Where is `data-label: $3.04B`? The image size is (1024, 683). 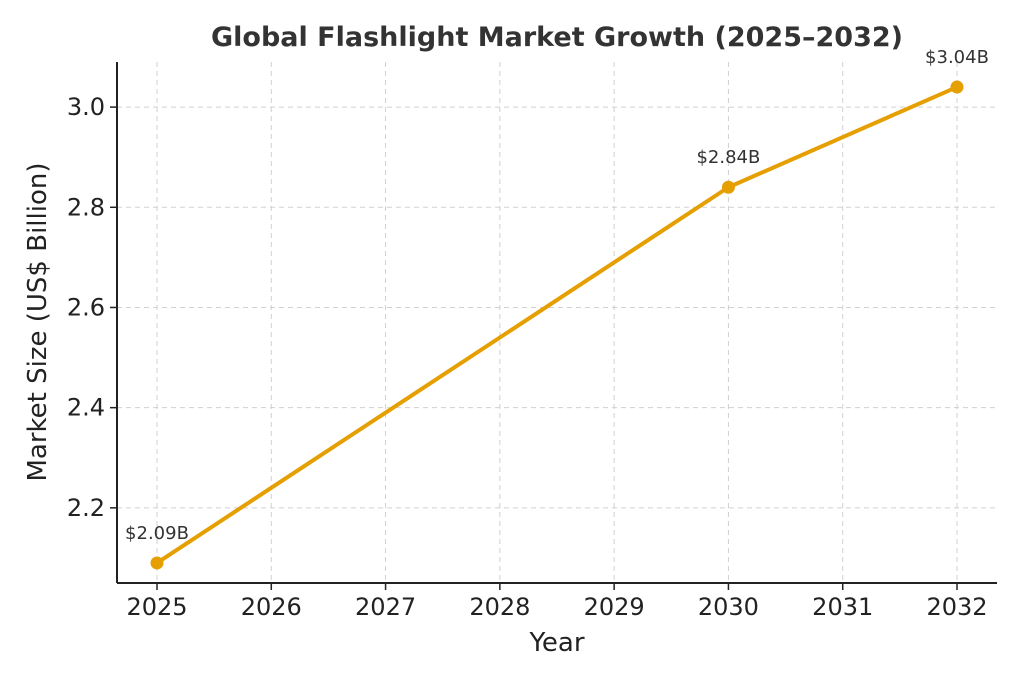 data-label: $3.04B is located at coordinates (957, 57).